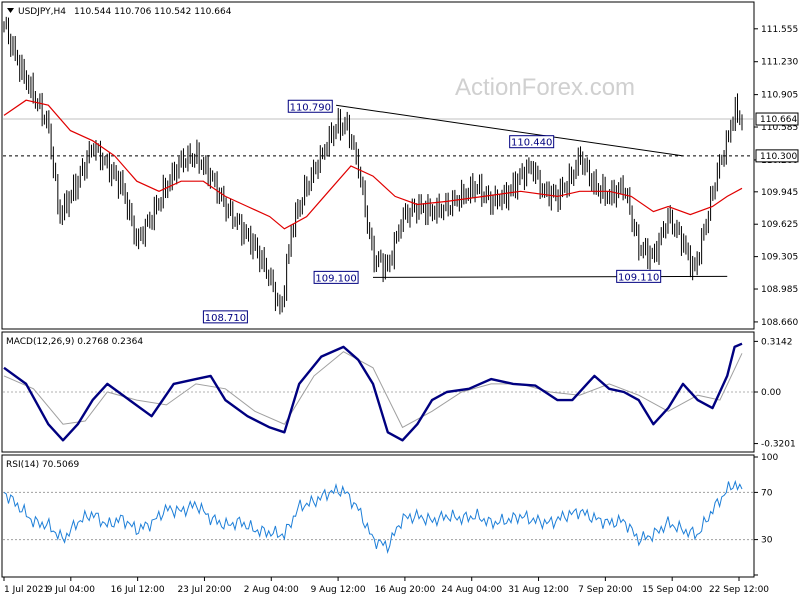  I want to click on price-tick-label-2: 110.905, so click(779, 96).